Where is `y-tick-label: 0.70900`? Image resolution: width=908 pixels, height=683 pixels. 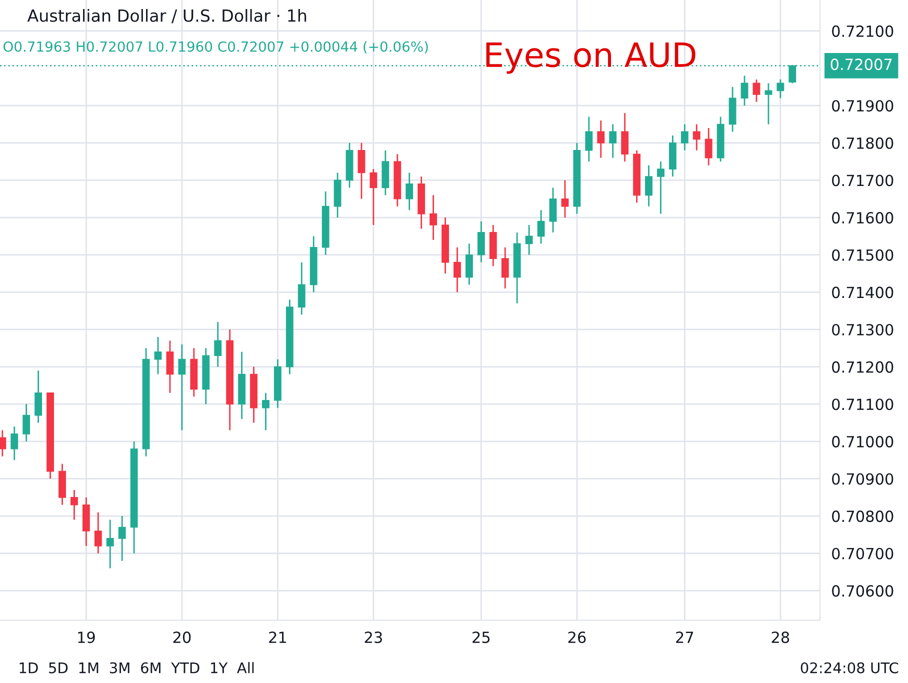
y-tick-label: 0.70900 is located at coordinates (863, 479).